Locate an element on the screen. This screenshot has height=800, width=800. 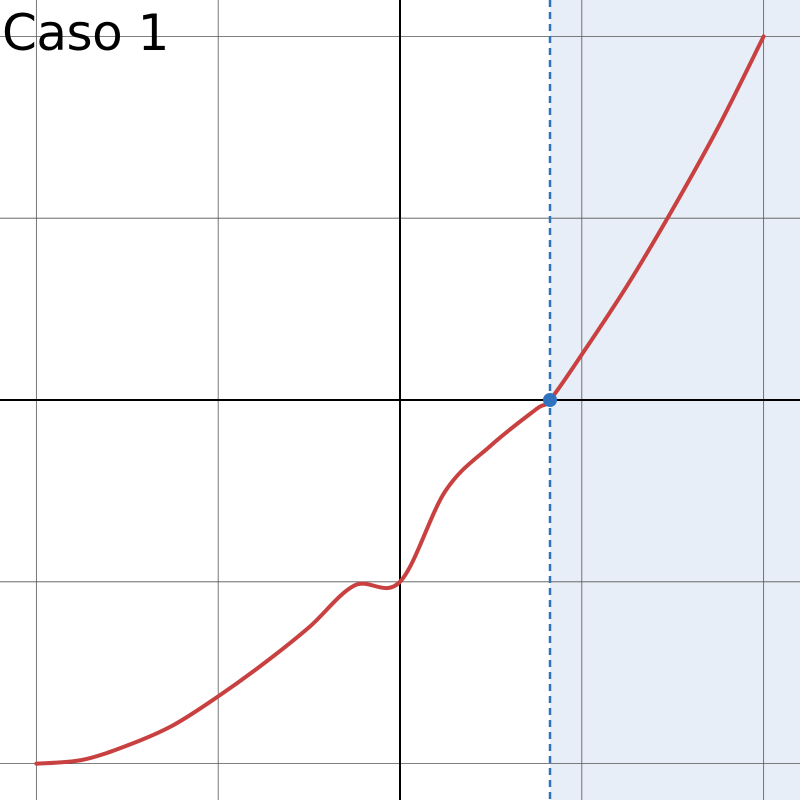
chart-title: Caso 1 is located at coordinates (85, 33).